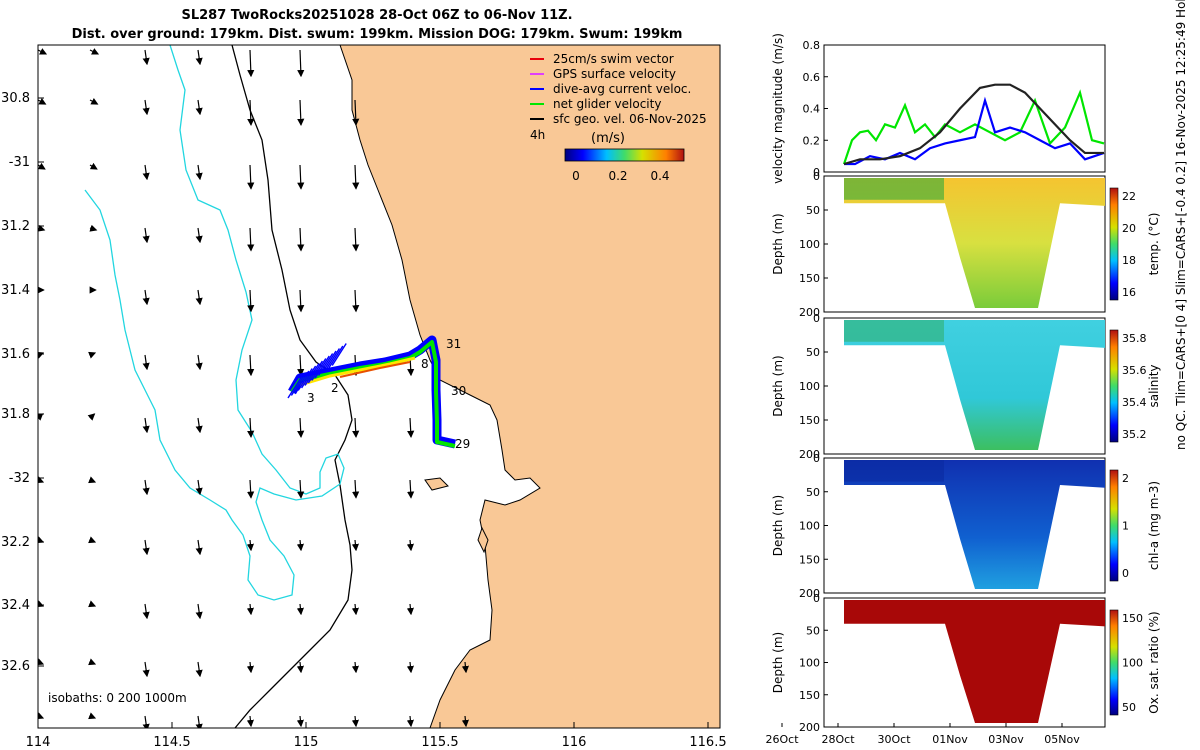 The image size is (1200, 750). What do you see at coordinates (809, 386) in the screenshot?
I see `salinity-panel-ytick: 100` at bounding box center [809, 386].